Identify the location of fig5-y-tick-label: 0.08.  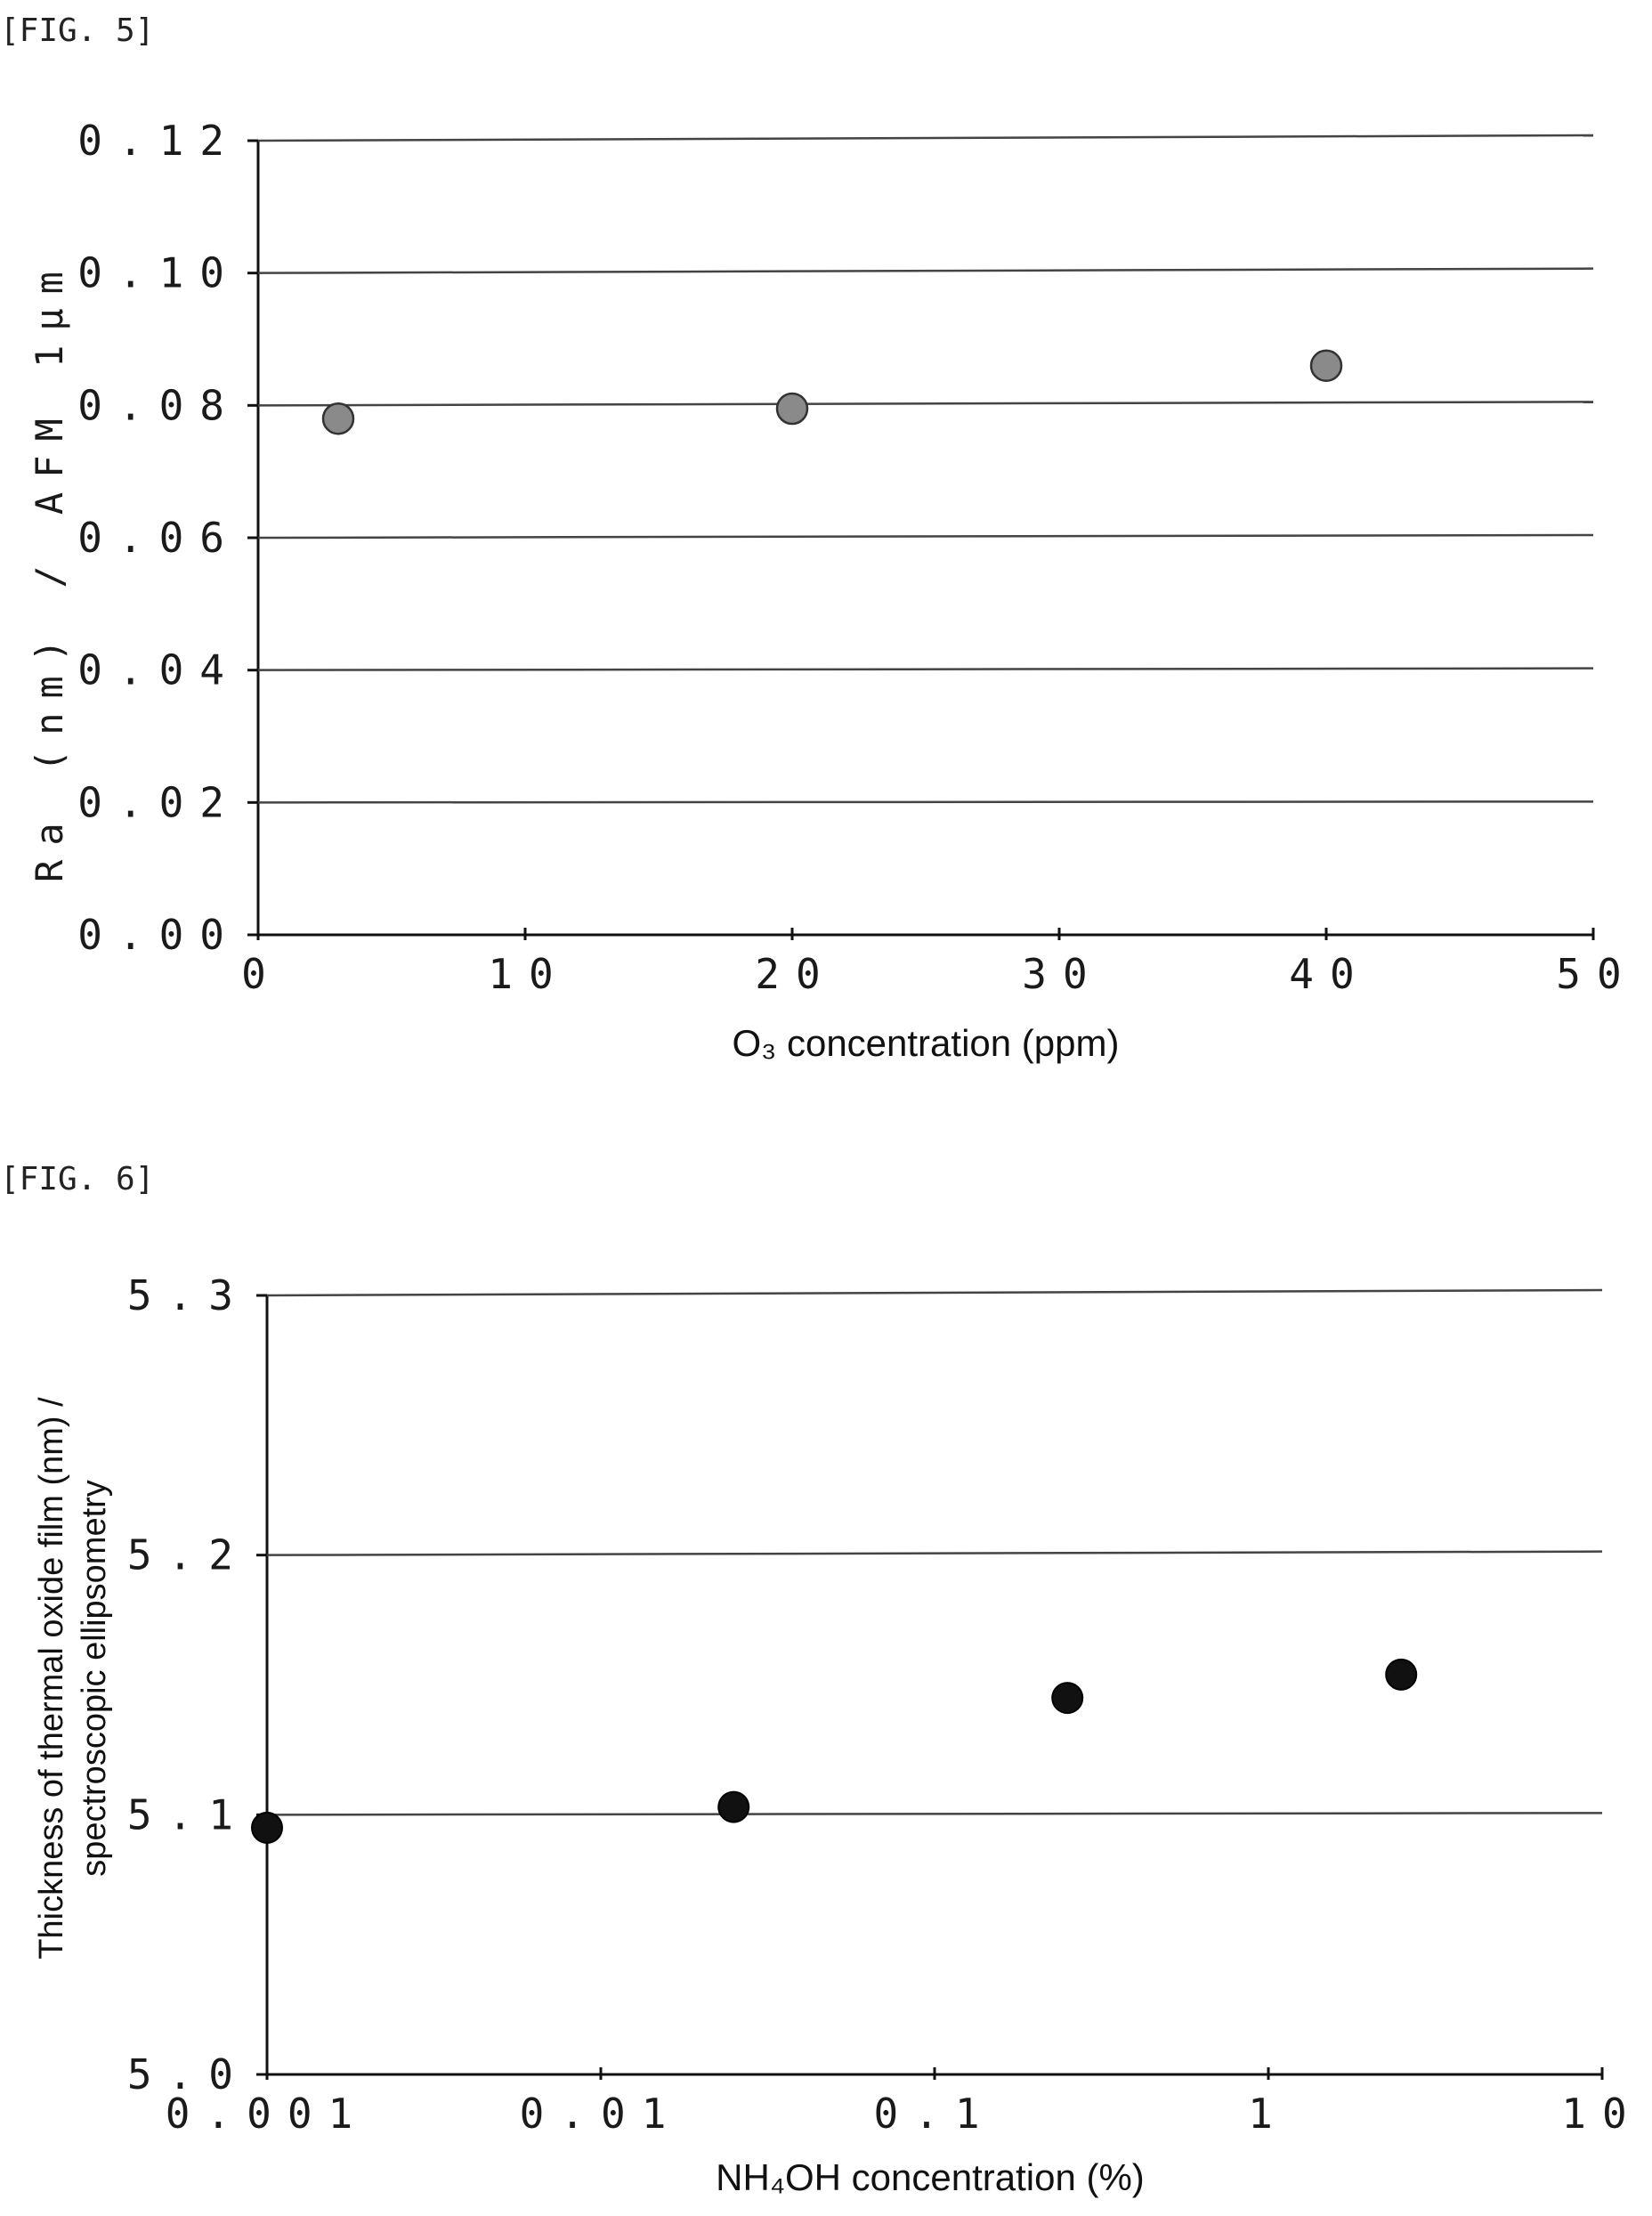
(158, 405).